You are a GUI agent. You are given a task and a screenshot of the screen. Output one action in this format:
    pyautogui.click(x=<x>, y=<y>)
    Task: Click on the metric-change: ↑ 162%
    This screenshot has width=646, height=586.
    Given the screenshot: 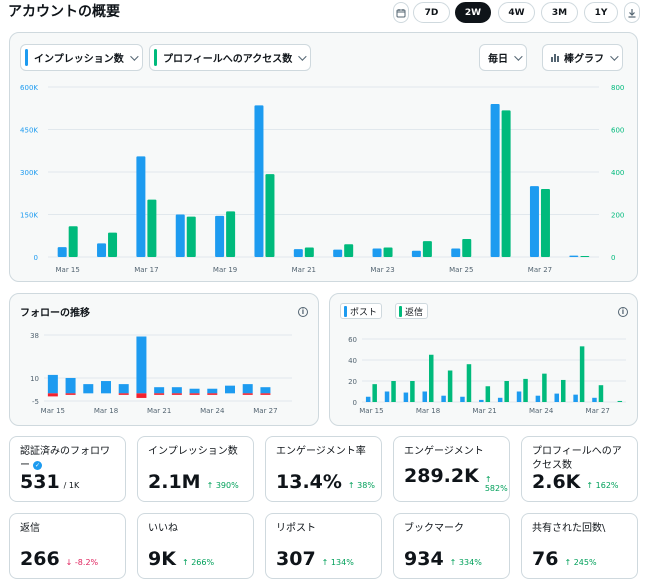 What is the action you would take?
    pyautogui.click(x=602, y=485)
    